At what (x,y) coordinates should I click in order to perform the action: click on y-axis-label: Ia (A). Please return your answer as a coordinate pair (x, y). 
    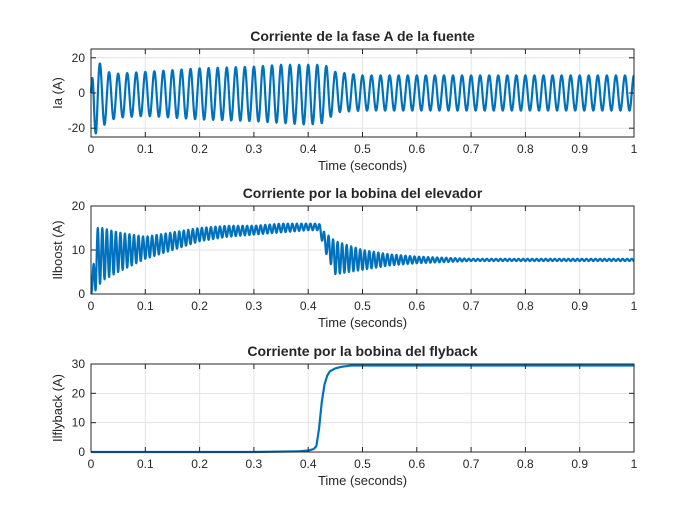
    Looking at the image, I should click on (57, 93).